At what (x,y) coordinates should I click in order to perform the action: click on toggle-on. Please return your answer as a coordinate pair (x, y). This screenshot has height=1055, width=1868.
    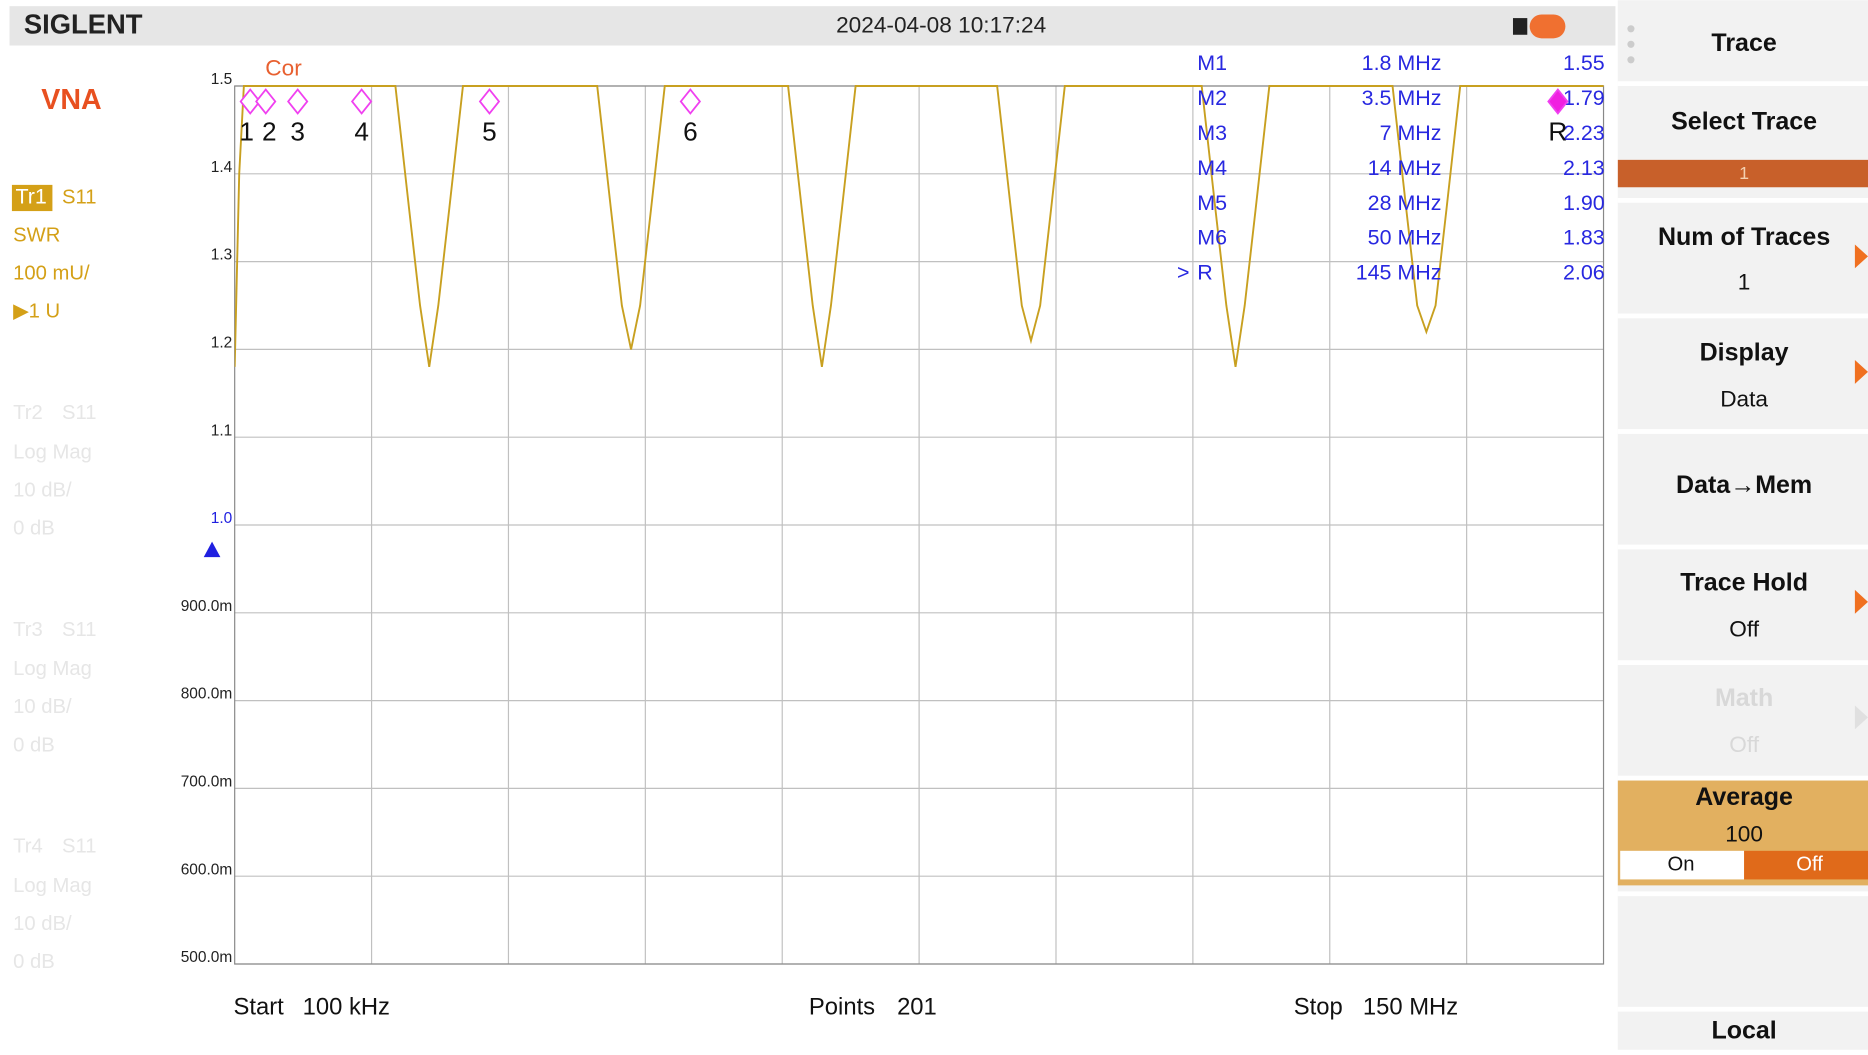
    Looking at the image, I should click on (1682, 865).